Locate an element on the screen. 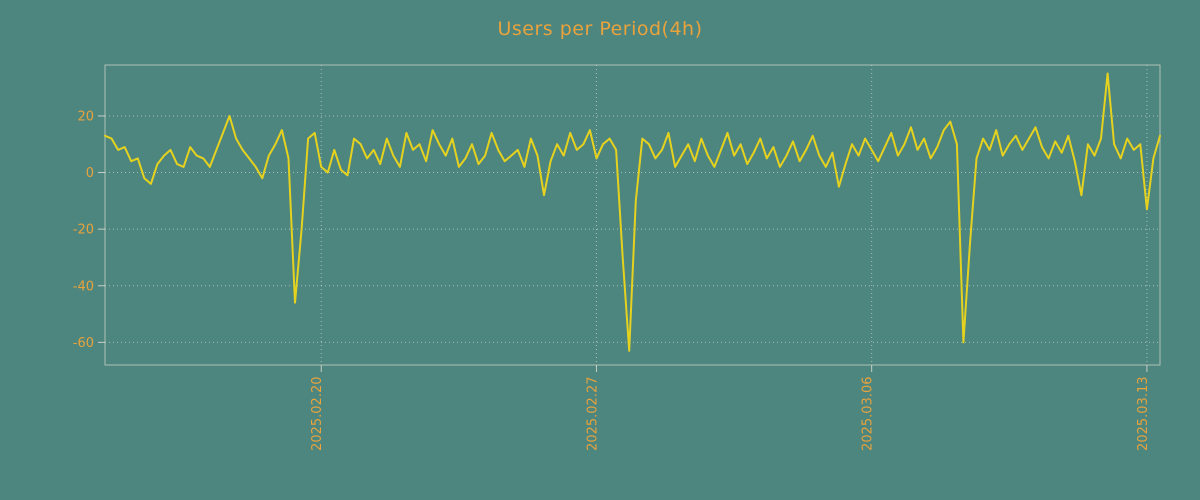  x-tick-label: 2025.02.20 is located at coordinates (317, 414).